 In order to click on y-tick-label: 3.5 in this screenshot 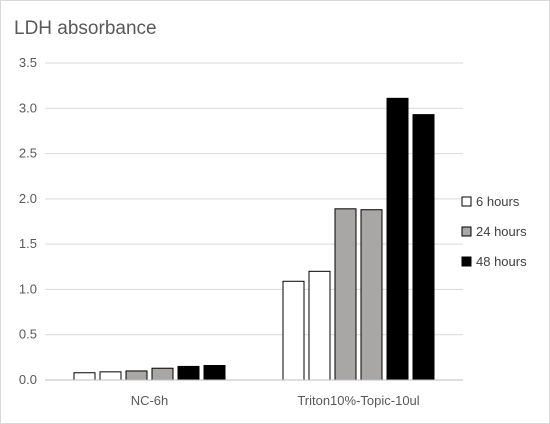, I will do `click(28, 62)`.